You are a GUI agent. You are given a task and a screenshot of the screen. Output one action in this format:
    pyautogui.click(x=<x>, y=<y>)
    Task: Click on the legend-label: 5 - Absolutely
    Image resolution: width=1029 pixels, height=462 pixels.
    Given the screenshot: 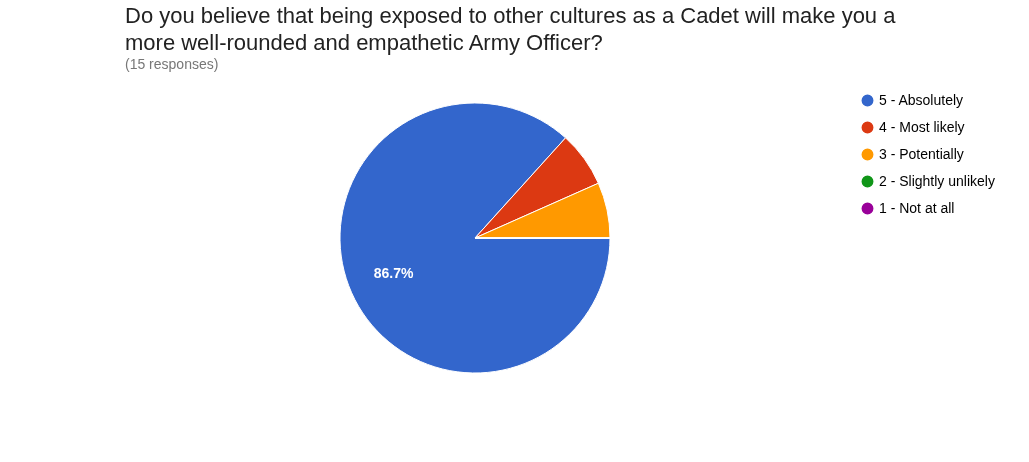 What is the action you would take?
    pyautogui.click(x=921, y=99)
    